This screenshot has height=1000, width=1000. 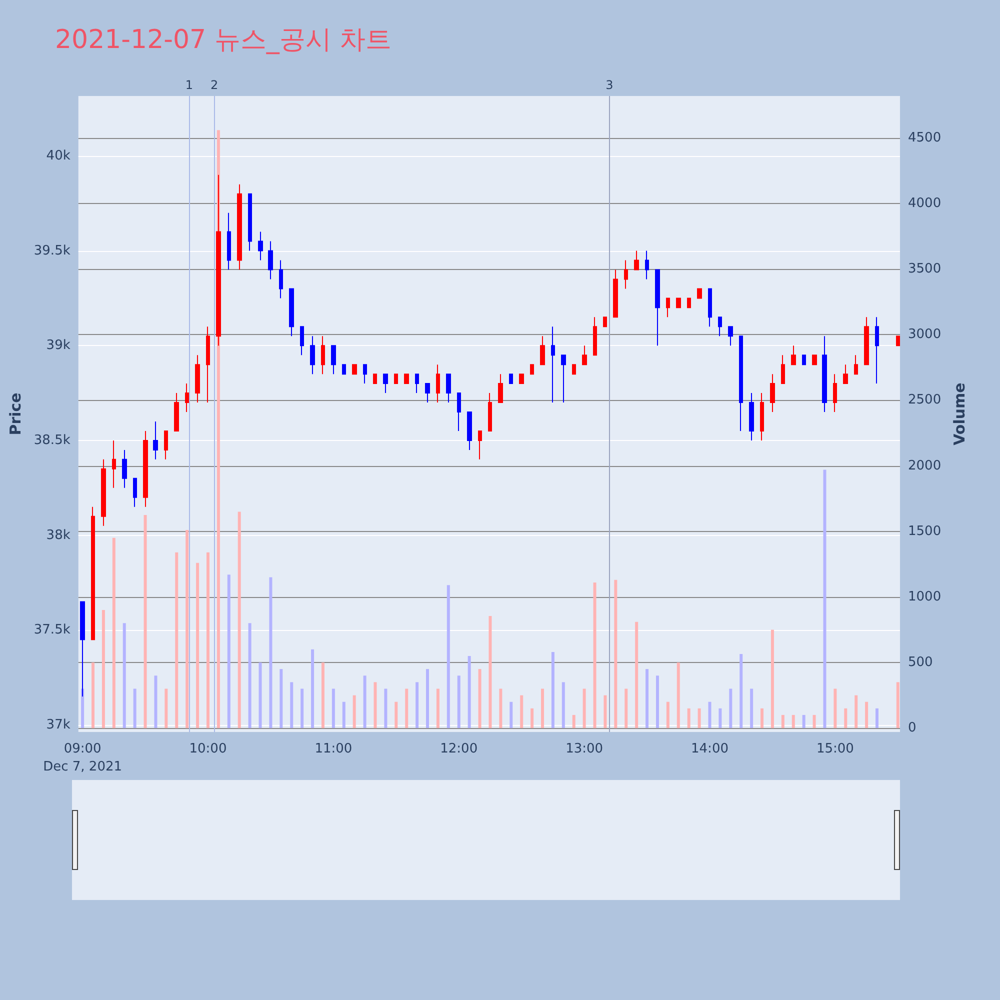 What do you see at coordinates (925, 334) in the screenshot?
I see `y2-tick-label: 3000` at bounding box center [925, 334].